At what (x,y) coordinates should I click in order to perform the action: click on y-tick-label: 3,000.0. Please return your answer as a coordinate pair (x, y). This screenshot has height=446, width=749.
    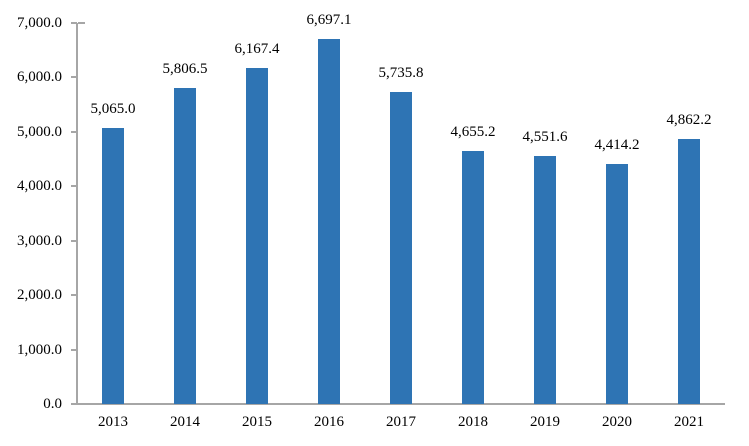
    Looking at the image, I should click on (39, 240).